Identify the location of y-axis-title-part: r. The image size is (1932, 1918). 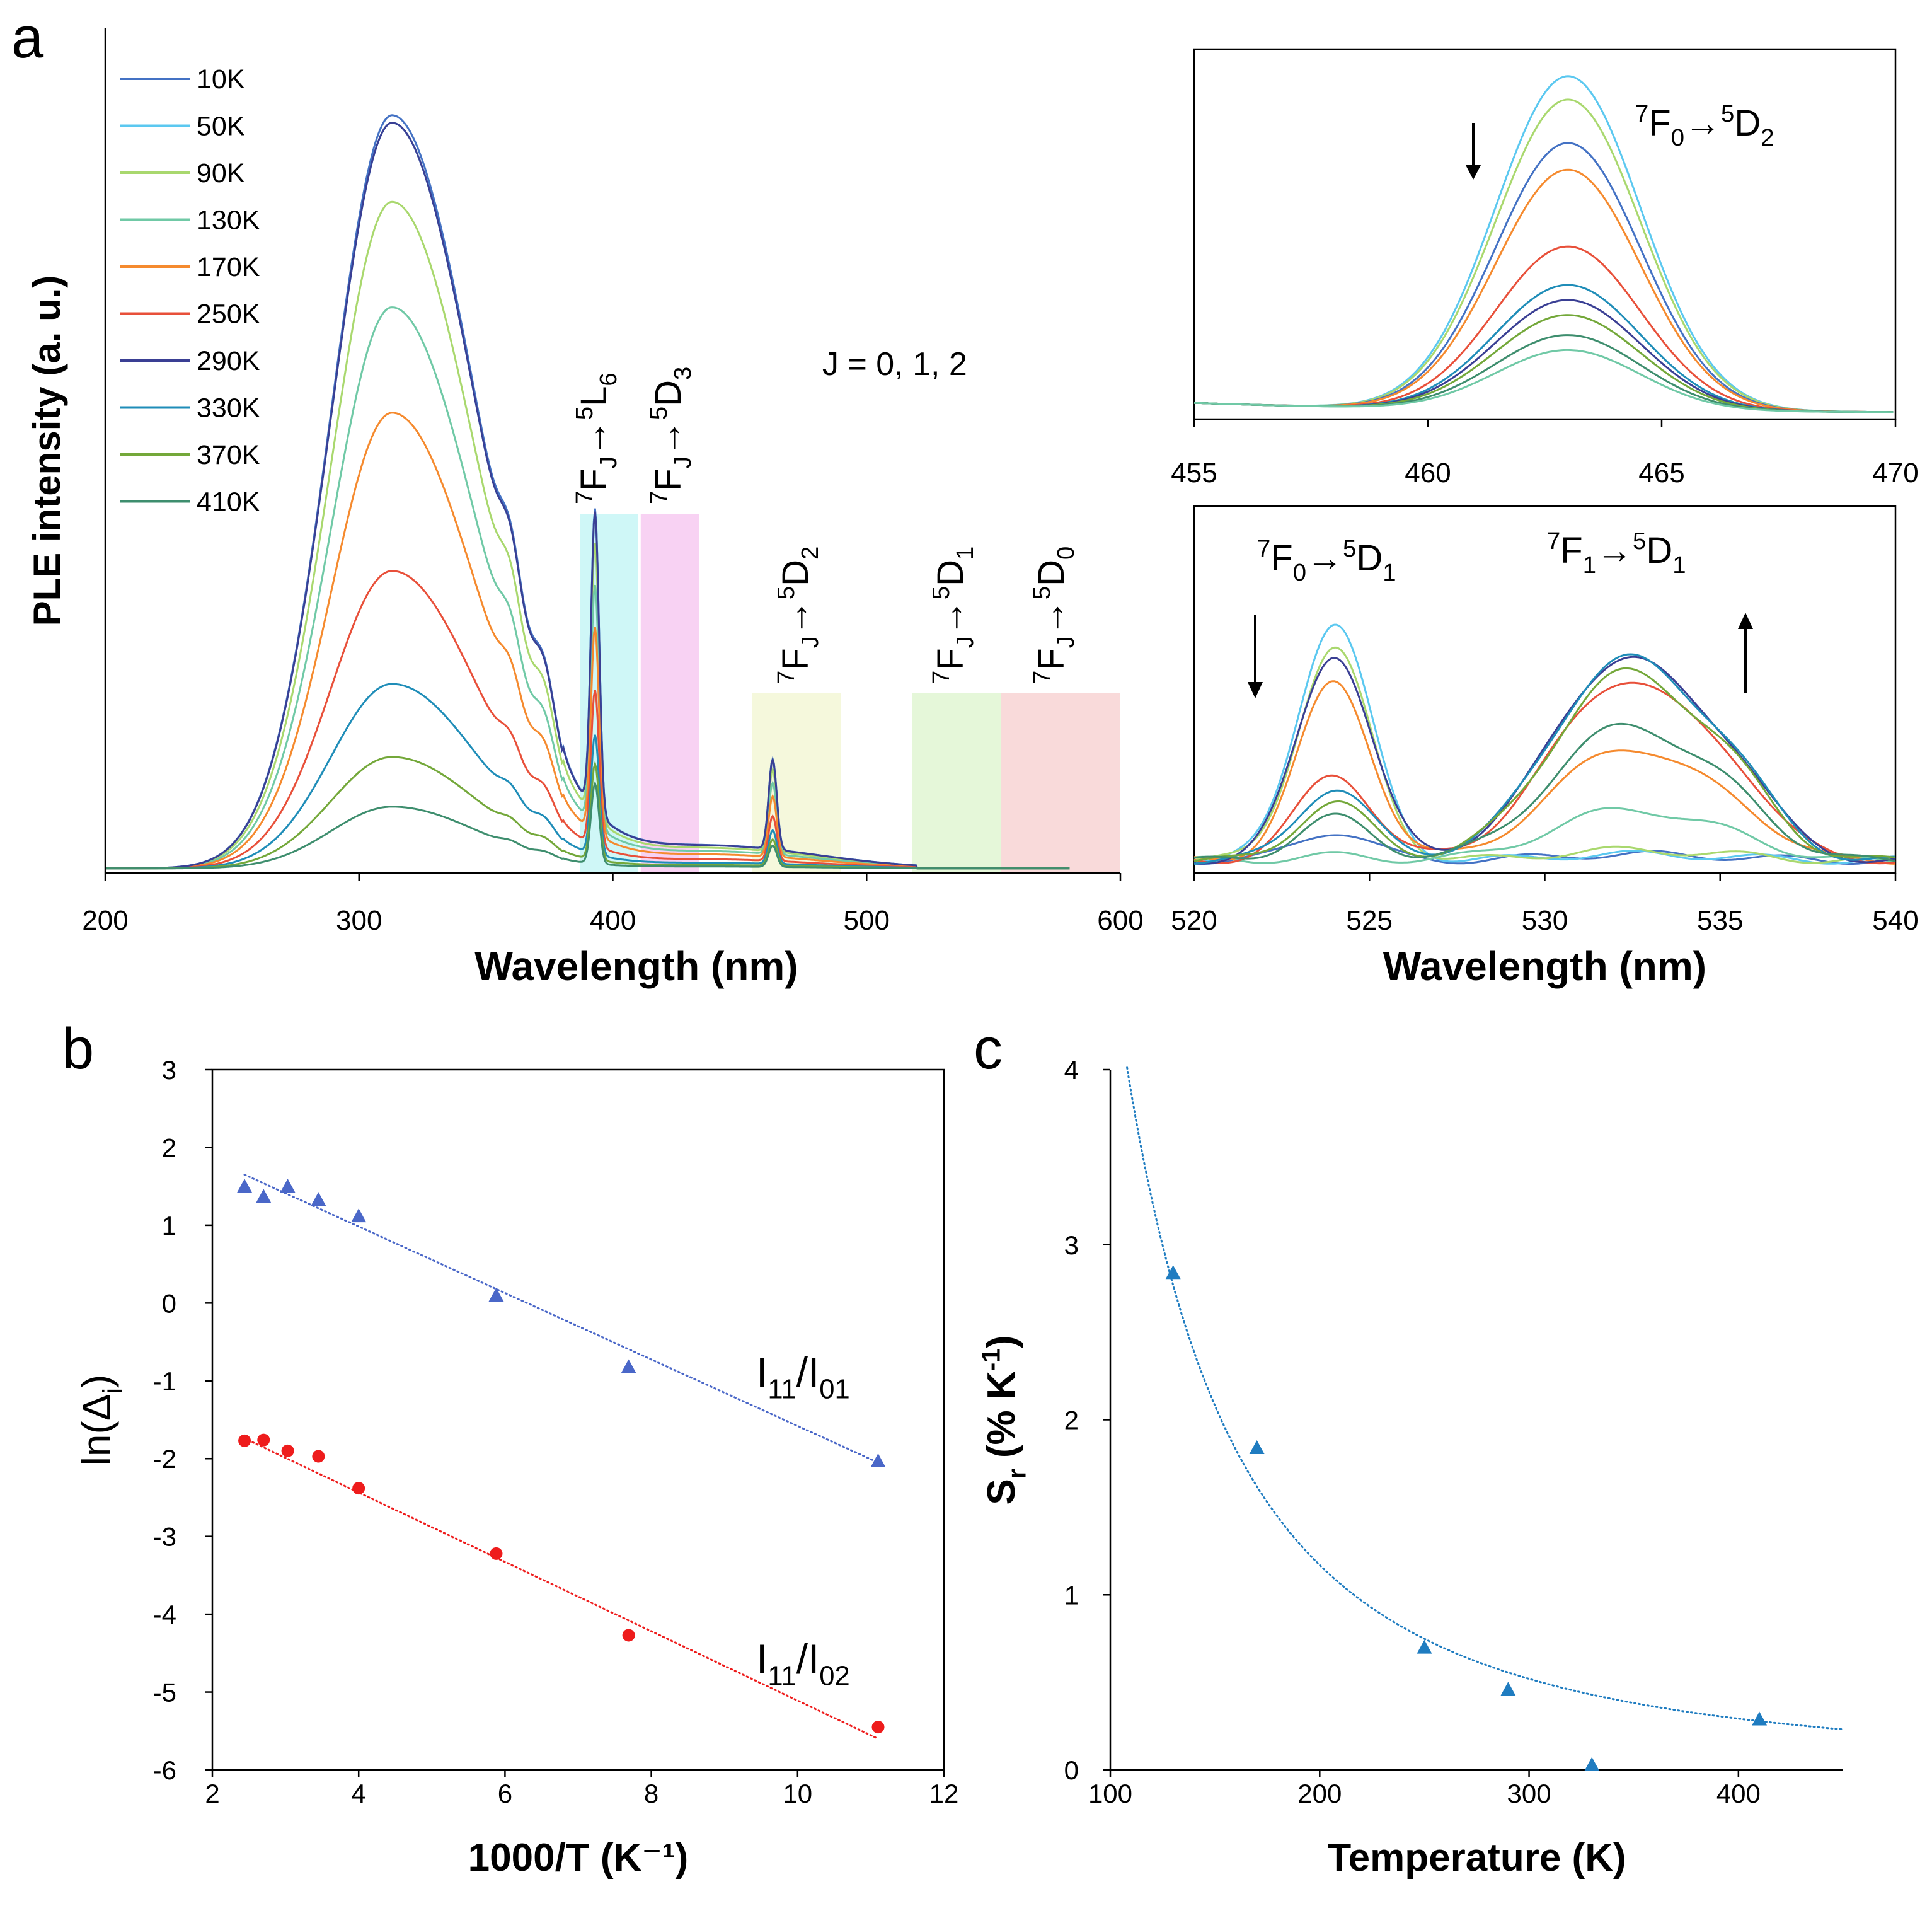
(1016, 1474).